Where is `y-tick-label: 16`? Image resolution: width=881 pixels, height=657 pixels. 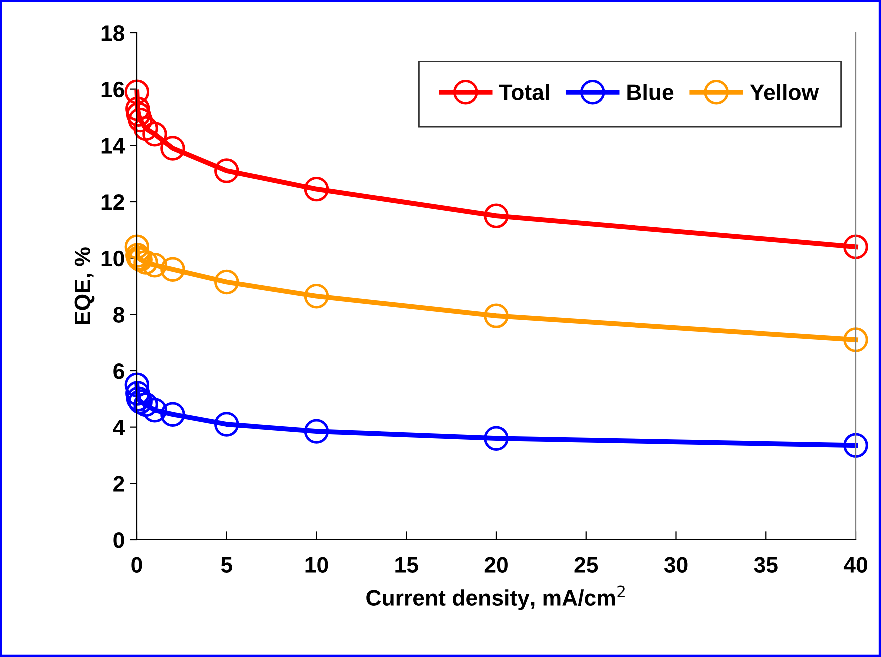
y-tick-label: 16 is located at coordinates (113, 90).